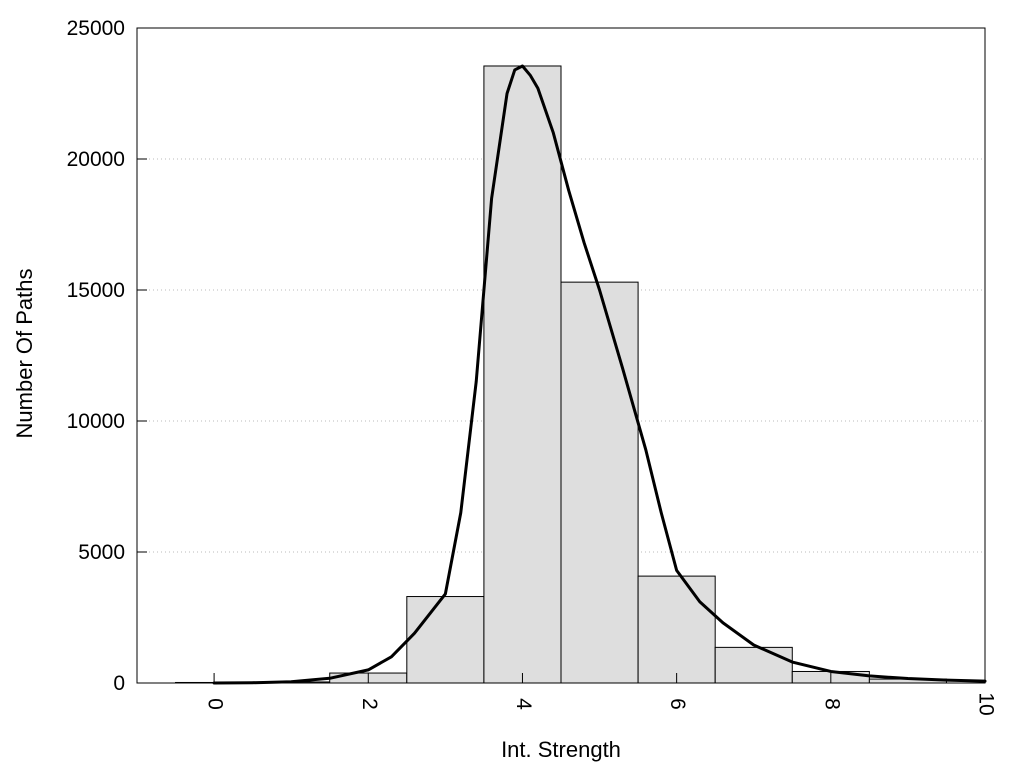 This screenshot has height=768, width=1024. Describe the element at coordinates (24, 354) in the screenshot. I see `y-axis-label: Number Of Paths` at that location.